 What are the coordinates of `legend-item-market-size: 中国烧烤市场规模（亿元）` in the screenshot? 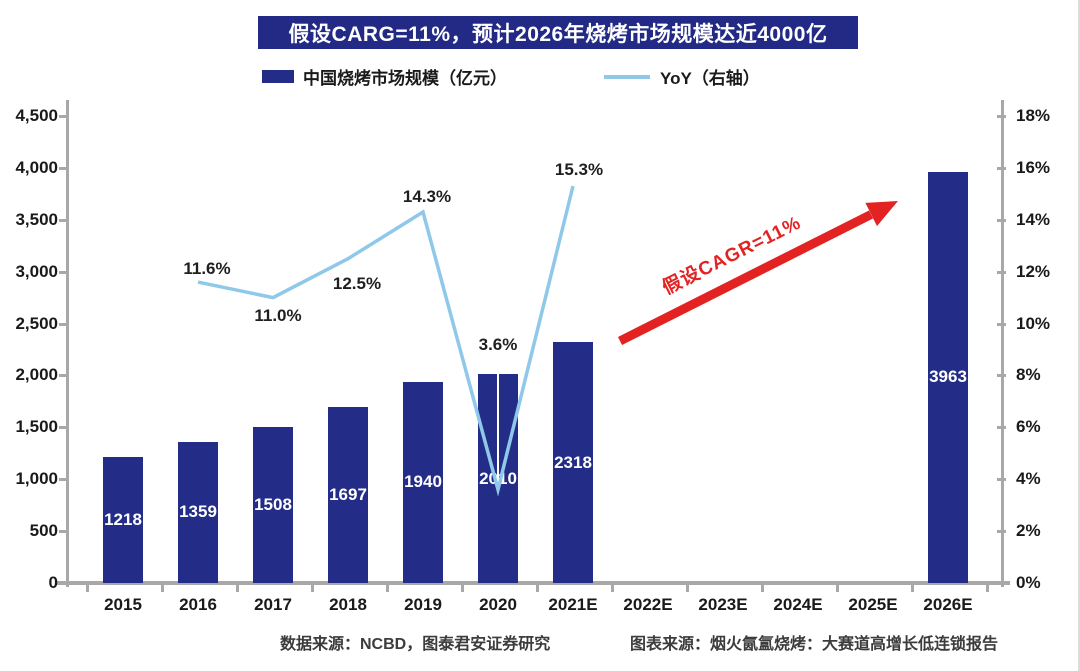 It's located at (384, 76).